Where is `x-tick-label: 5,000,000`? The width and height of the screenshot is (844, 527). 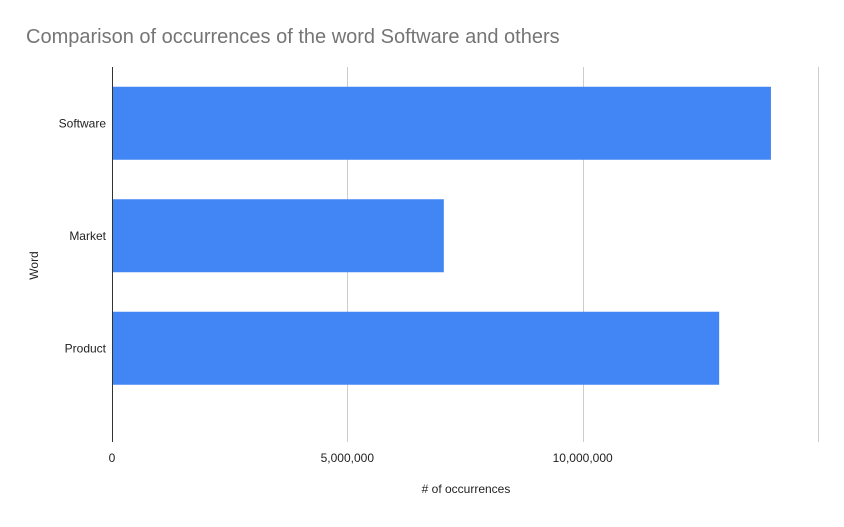 x-tick-label: 5,000,000 is located at coordinates (348, 458).